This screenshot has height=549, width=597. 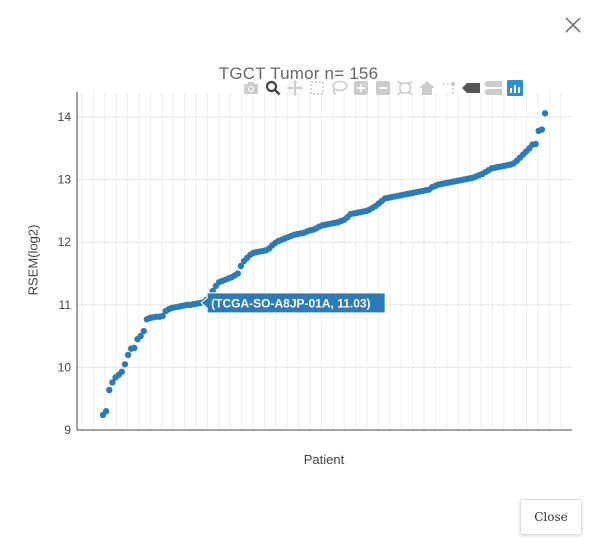 I want to click on plotly-logo-icon, so click(x=515, y=88).